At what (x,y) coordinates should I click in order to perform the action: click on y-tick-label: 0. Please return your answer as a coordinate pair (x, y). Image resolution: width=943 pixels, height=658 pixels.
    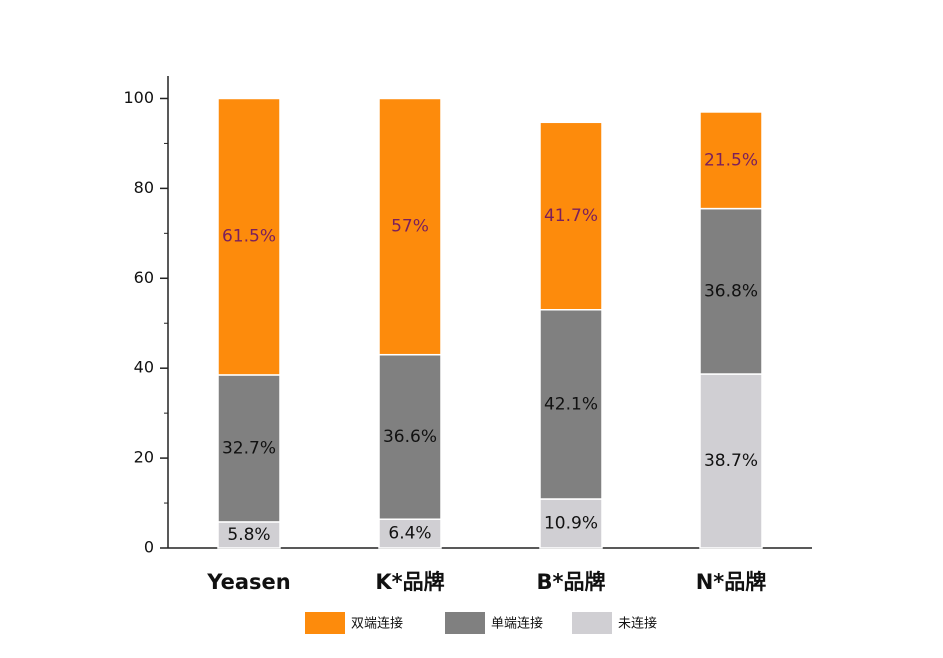
    Looking at the image, I should click on (149, 547).